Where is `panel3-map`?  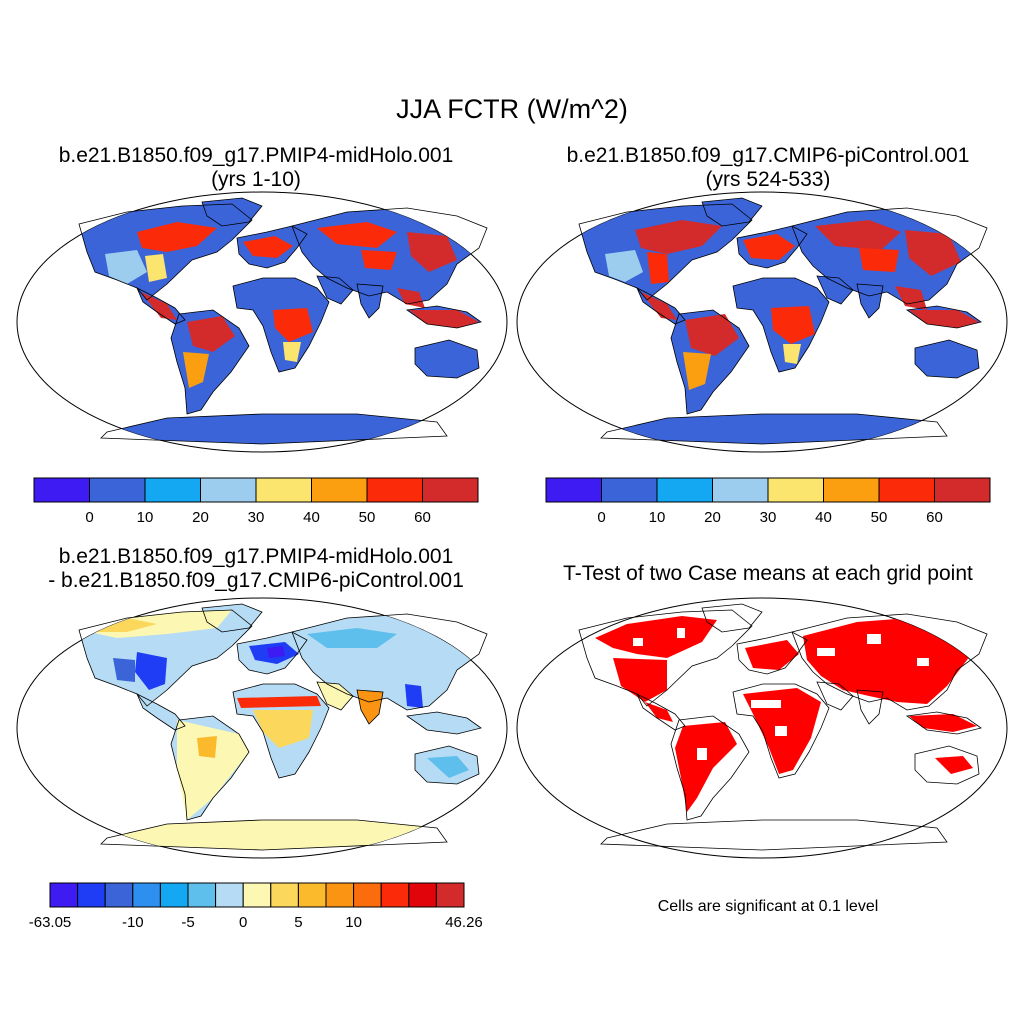 panel3-map is located at coordinates (262, 728).